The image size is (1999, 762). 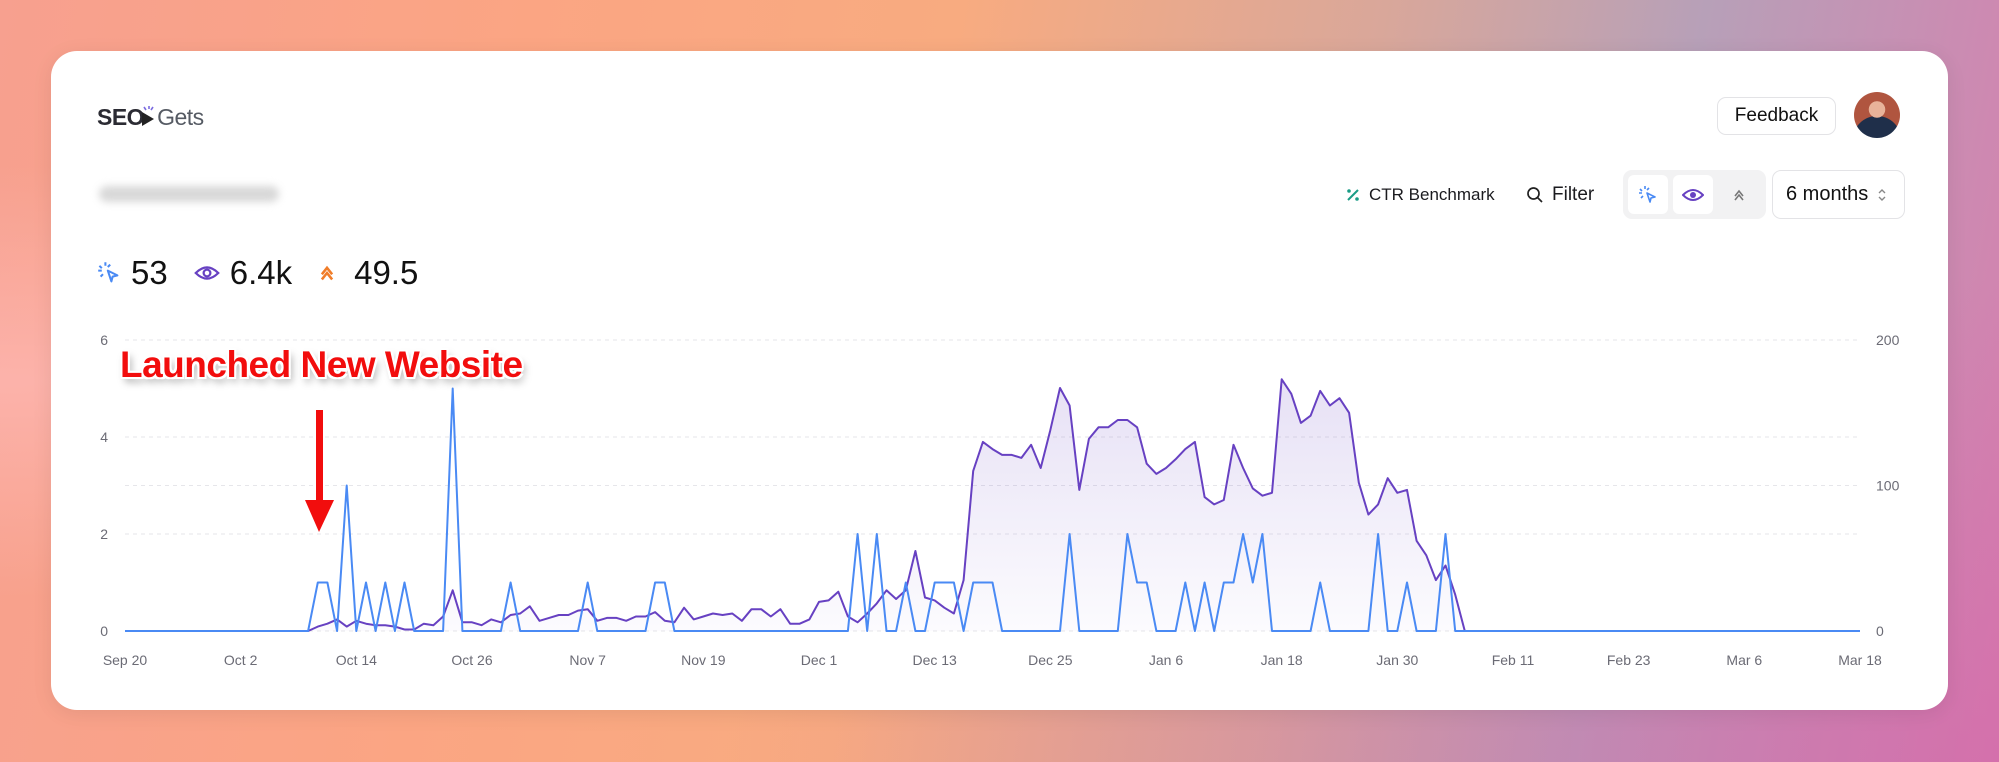 I want to click on stat-position: 49.5, so click(x=368, y=273).